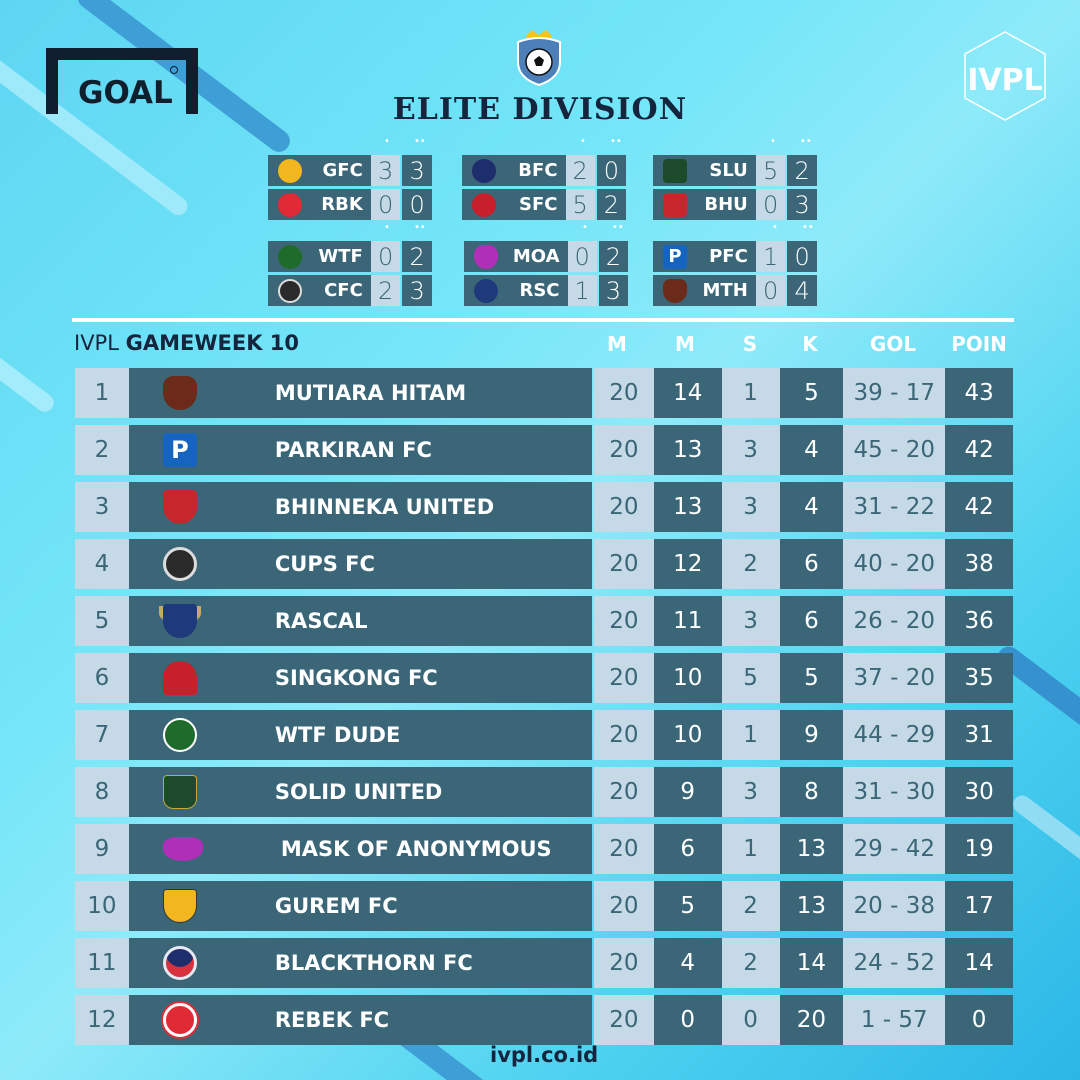  Describe the element at coordinates (174, 70) in the screenshot. I see `registered-mark-icon` at that location.